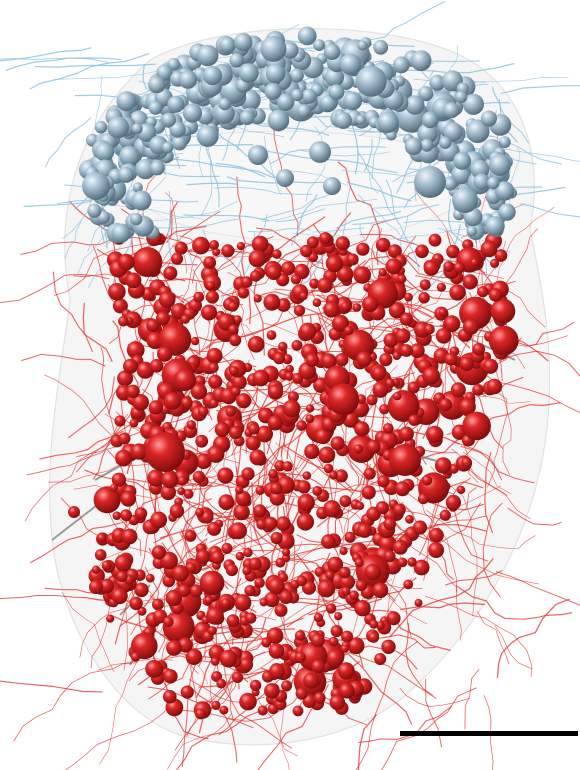 Image resolution: width=580 pixels, height=770 pixels. What do you see at coordinates (489, 733) in the screenshot?
I see `scale-bar` at bounding box center [489, 733].